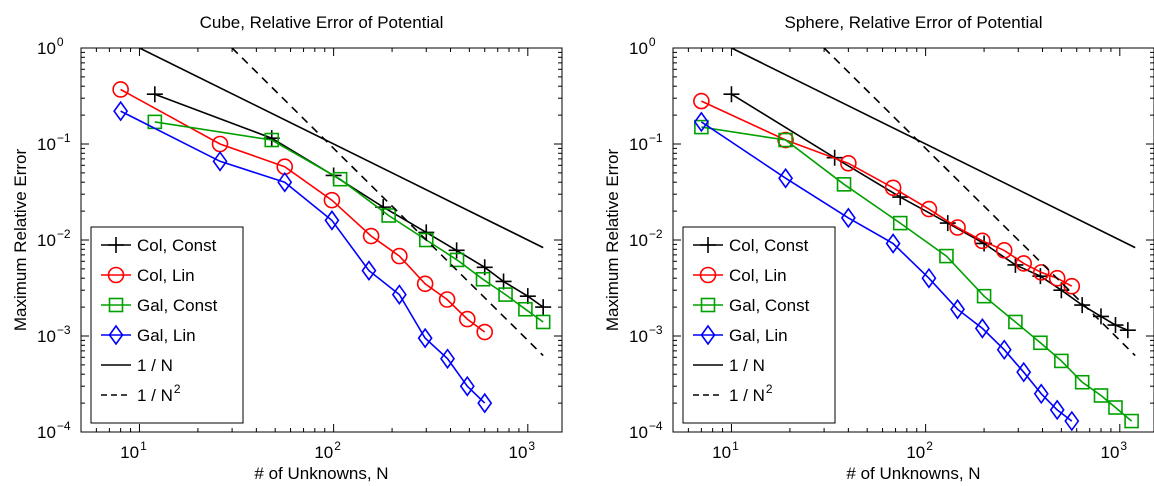 The image size is (1154, 486). I want to click on y-tick-label: 10⁻⁴, so click(646, 430).